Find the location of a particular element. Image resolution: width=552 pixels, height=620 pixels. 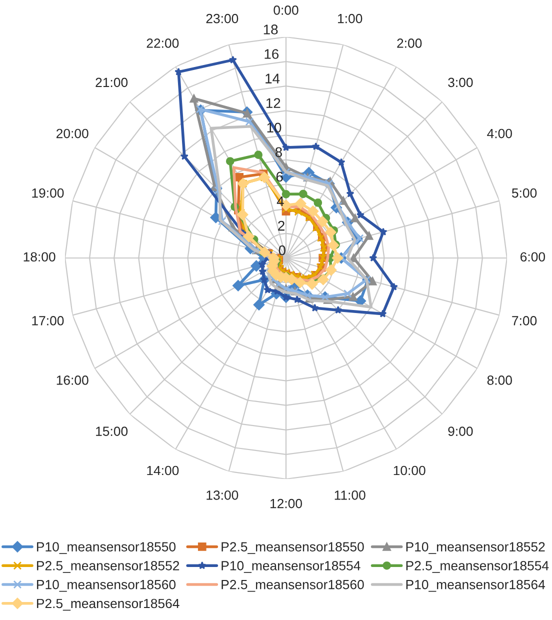

spoke-label: 4:00 is located at coordinates (499, 133).